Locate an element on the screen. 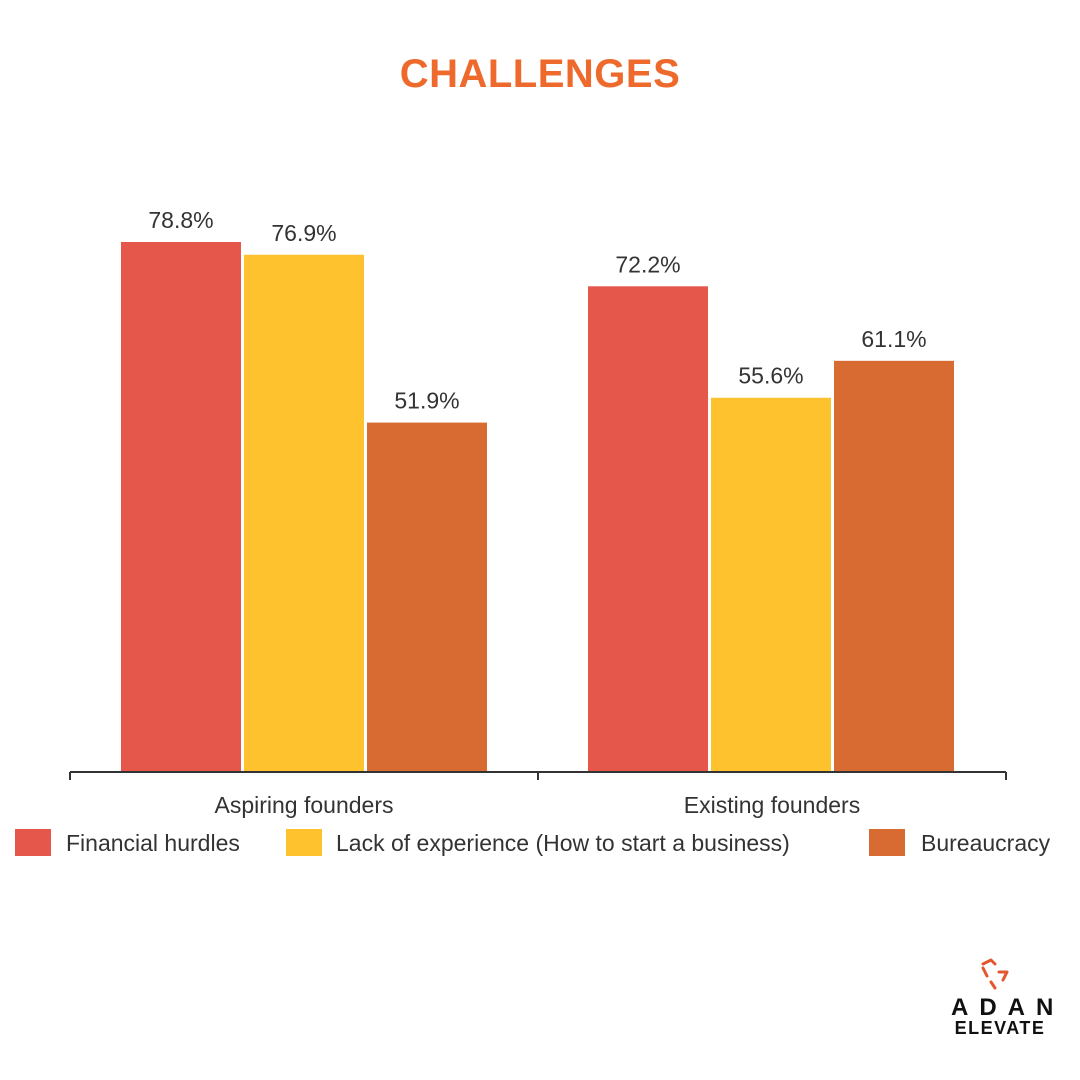 The image size is (1080, 1080). logo-word-elevate: ELEVATE is located at coordinates (1000, 1028).